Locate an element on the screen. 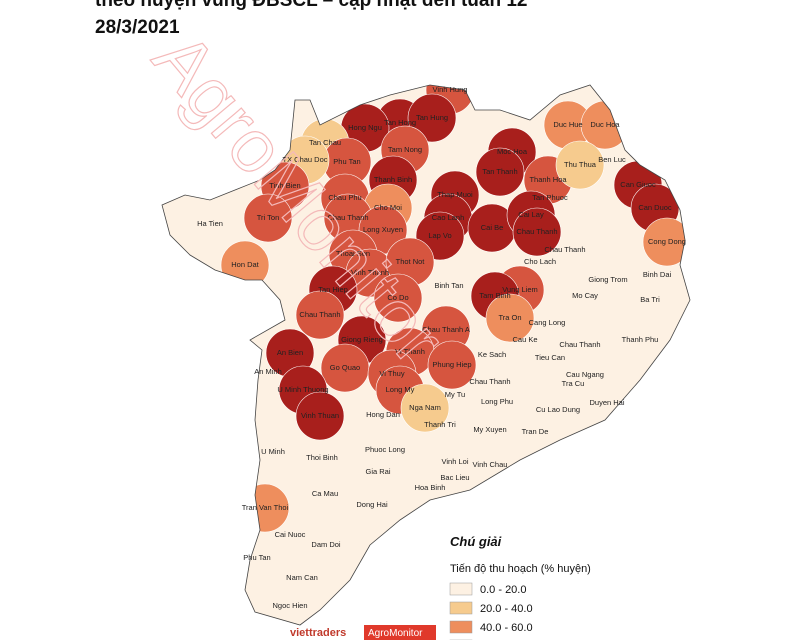 This screenshot has height=640, width=800. district-label: Tra On is located at coordinates (509, 317).